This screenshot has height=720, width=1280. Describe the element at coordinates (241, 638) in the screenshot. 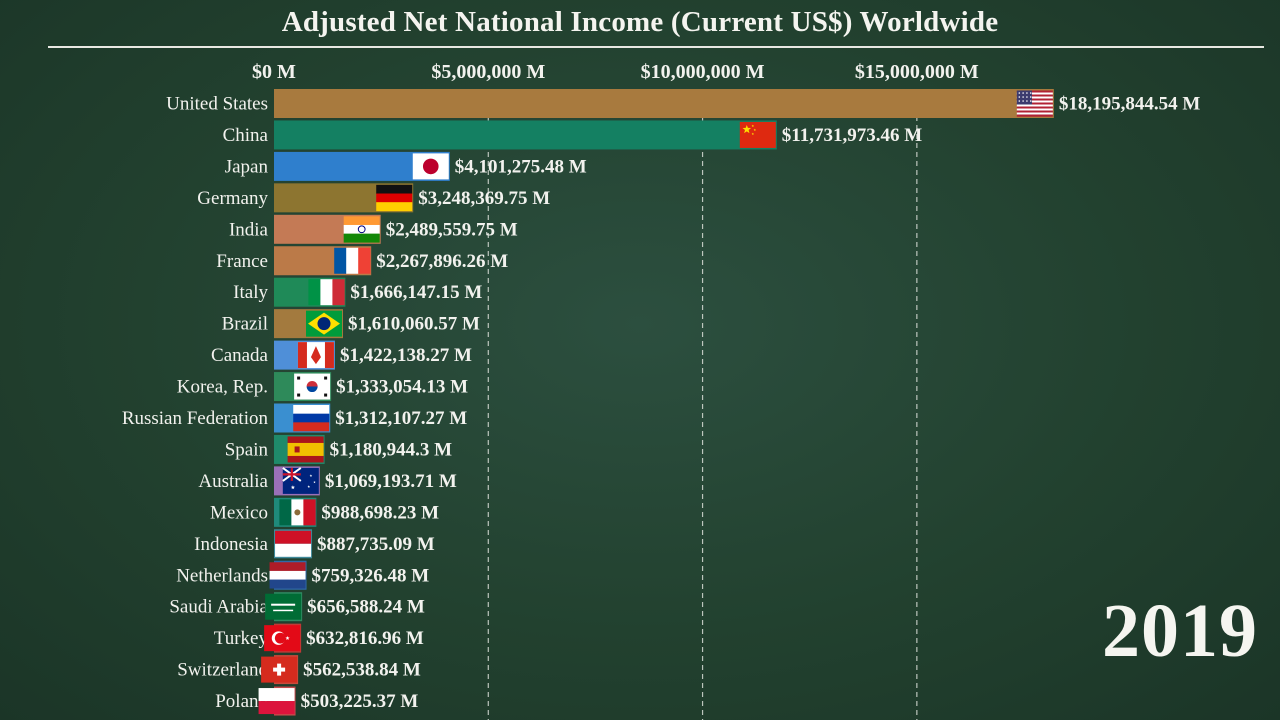

I see `category-label: Turkey` at that location.